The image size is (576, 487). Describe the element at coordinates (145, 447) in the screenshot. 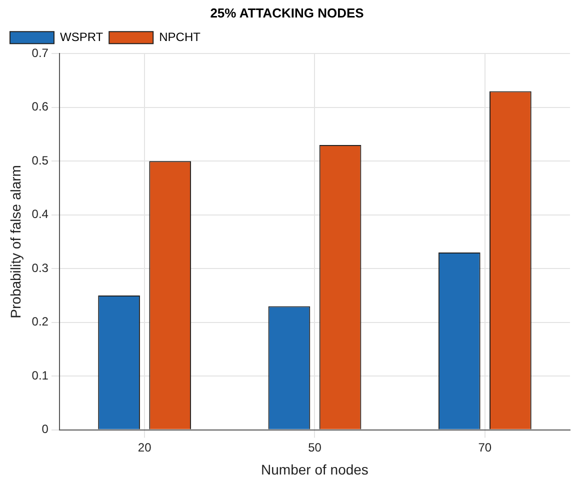

I see `x-tick-label: 20` at that location.